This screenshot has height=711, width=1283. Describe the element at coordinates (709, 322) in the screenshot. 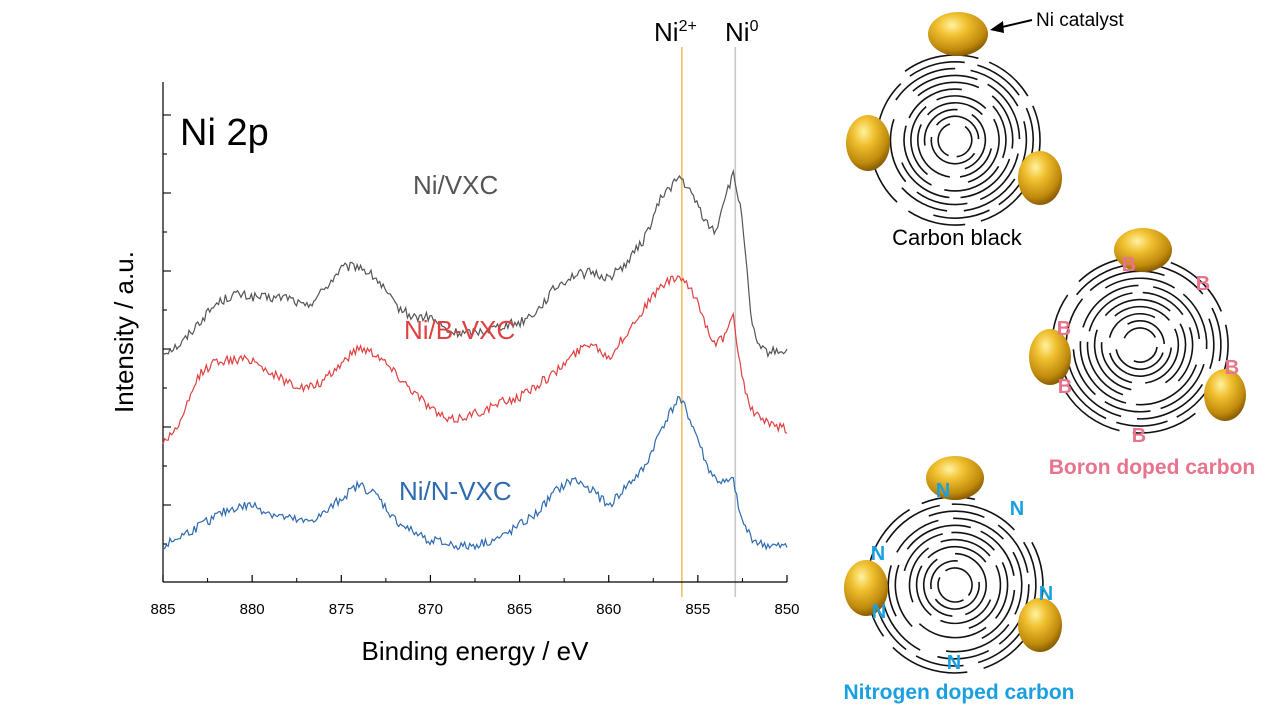

I see `reference-lines` at that location.